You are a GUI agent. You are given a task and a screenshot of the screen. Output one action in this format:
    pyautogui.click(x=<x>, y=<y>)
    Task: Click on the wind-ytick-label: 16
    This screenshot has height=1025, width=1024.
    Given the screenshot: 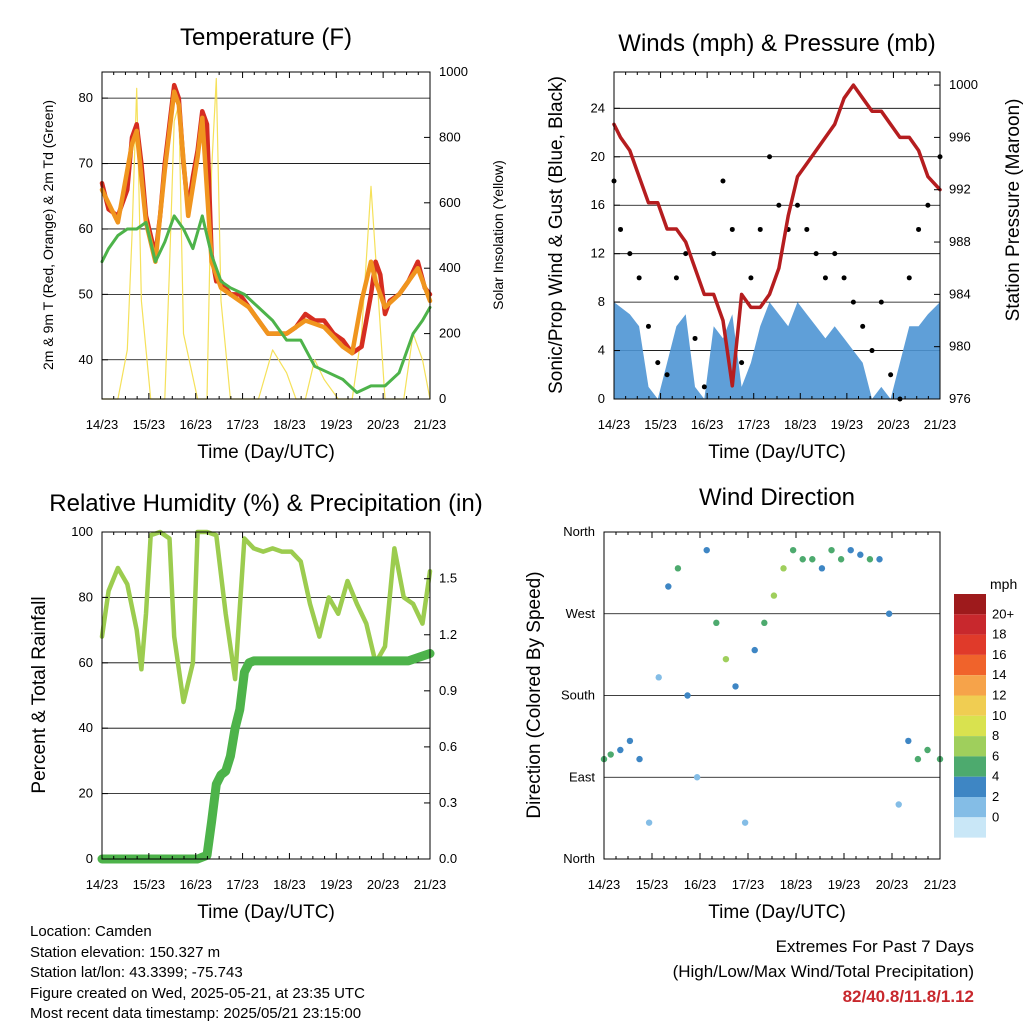 What is the action you would take?
    pyautogui.click(x=598, y=204)
    